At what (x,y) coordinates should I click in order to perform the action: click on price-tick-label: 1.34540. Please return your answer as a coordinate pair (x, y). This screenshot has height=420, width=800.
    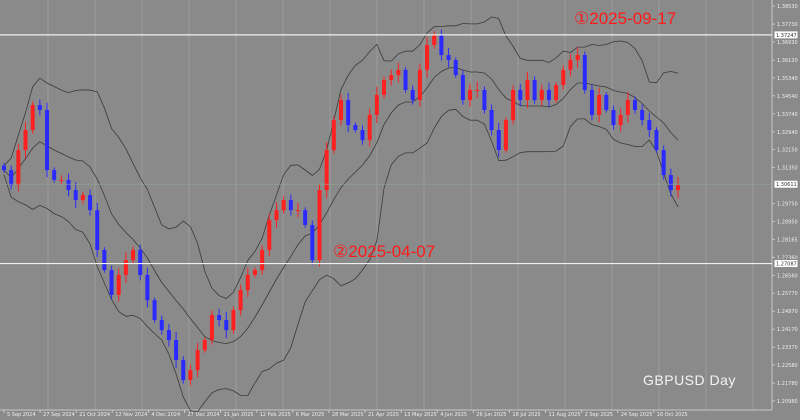
    Looking at the image, I should click on (787, 97).